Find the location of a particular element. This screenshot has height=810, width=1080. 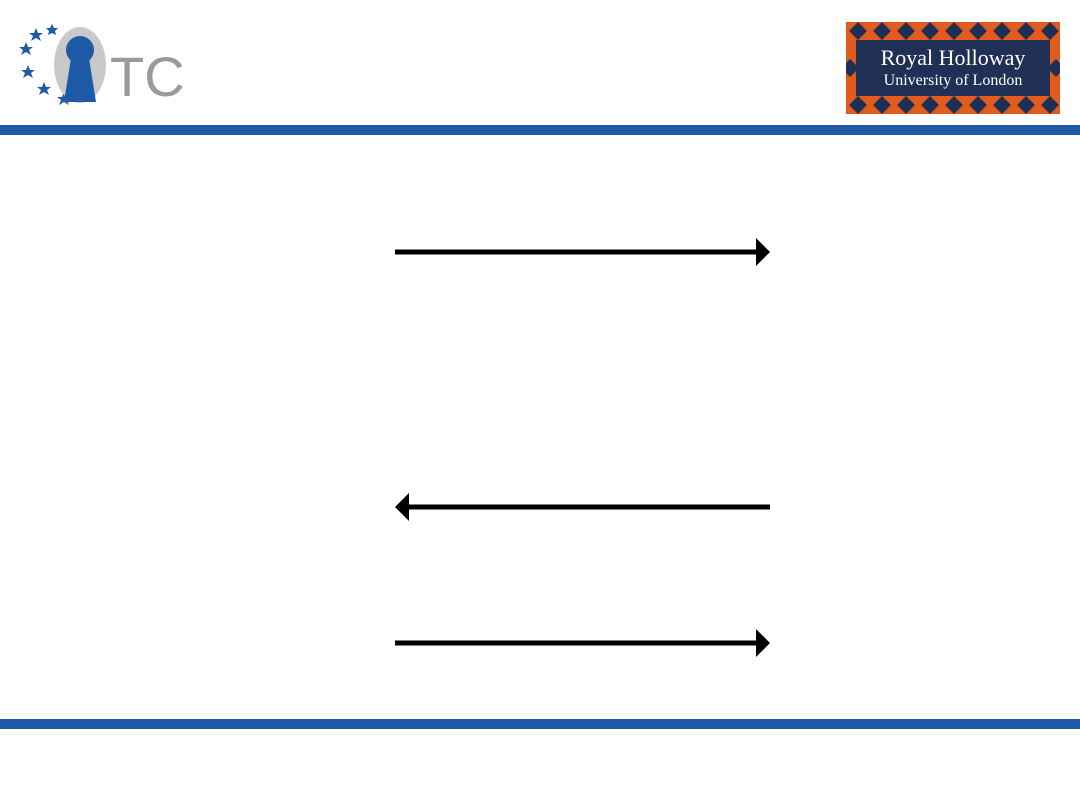

header-rule is located at coordinates (540, 130).